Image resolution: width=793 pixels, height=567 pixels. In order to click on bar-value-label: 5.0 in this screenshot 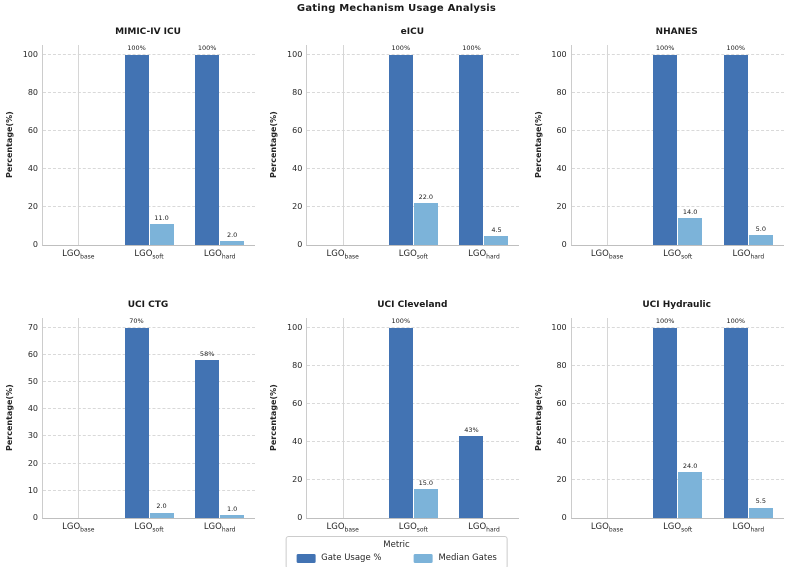, I will do `click(760, 228)`.